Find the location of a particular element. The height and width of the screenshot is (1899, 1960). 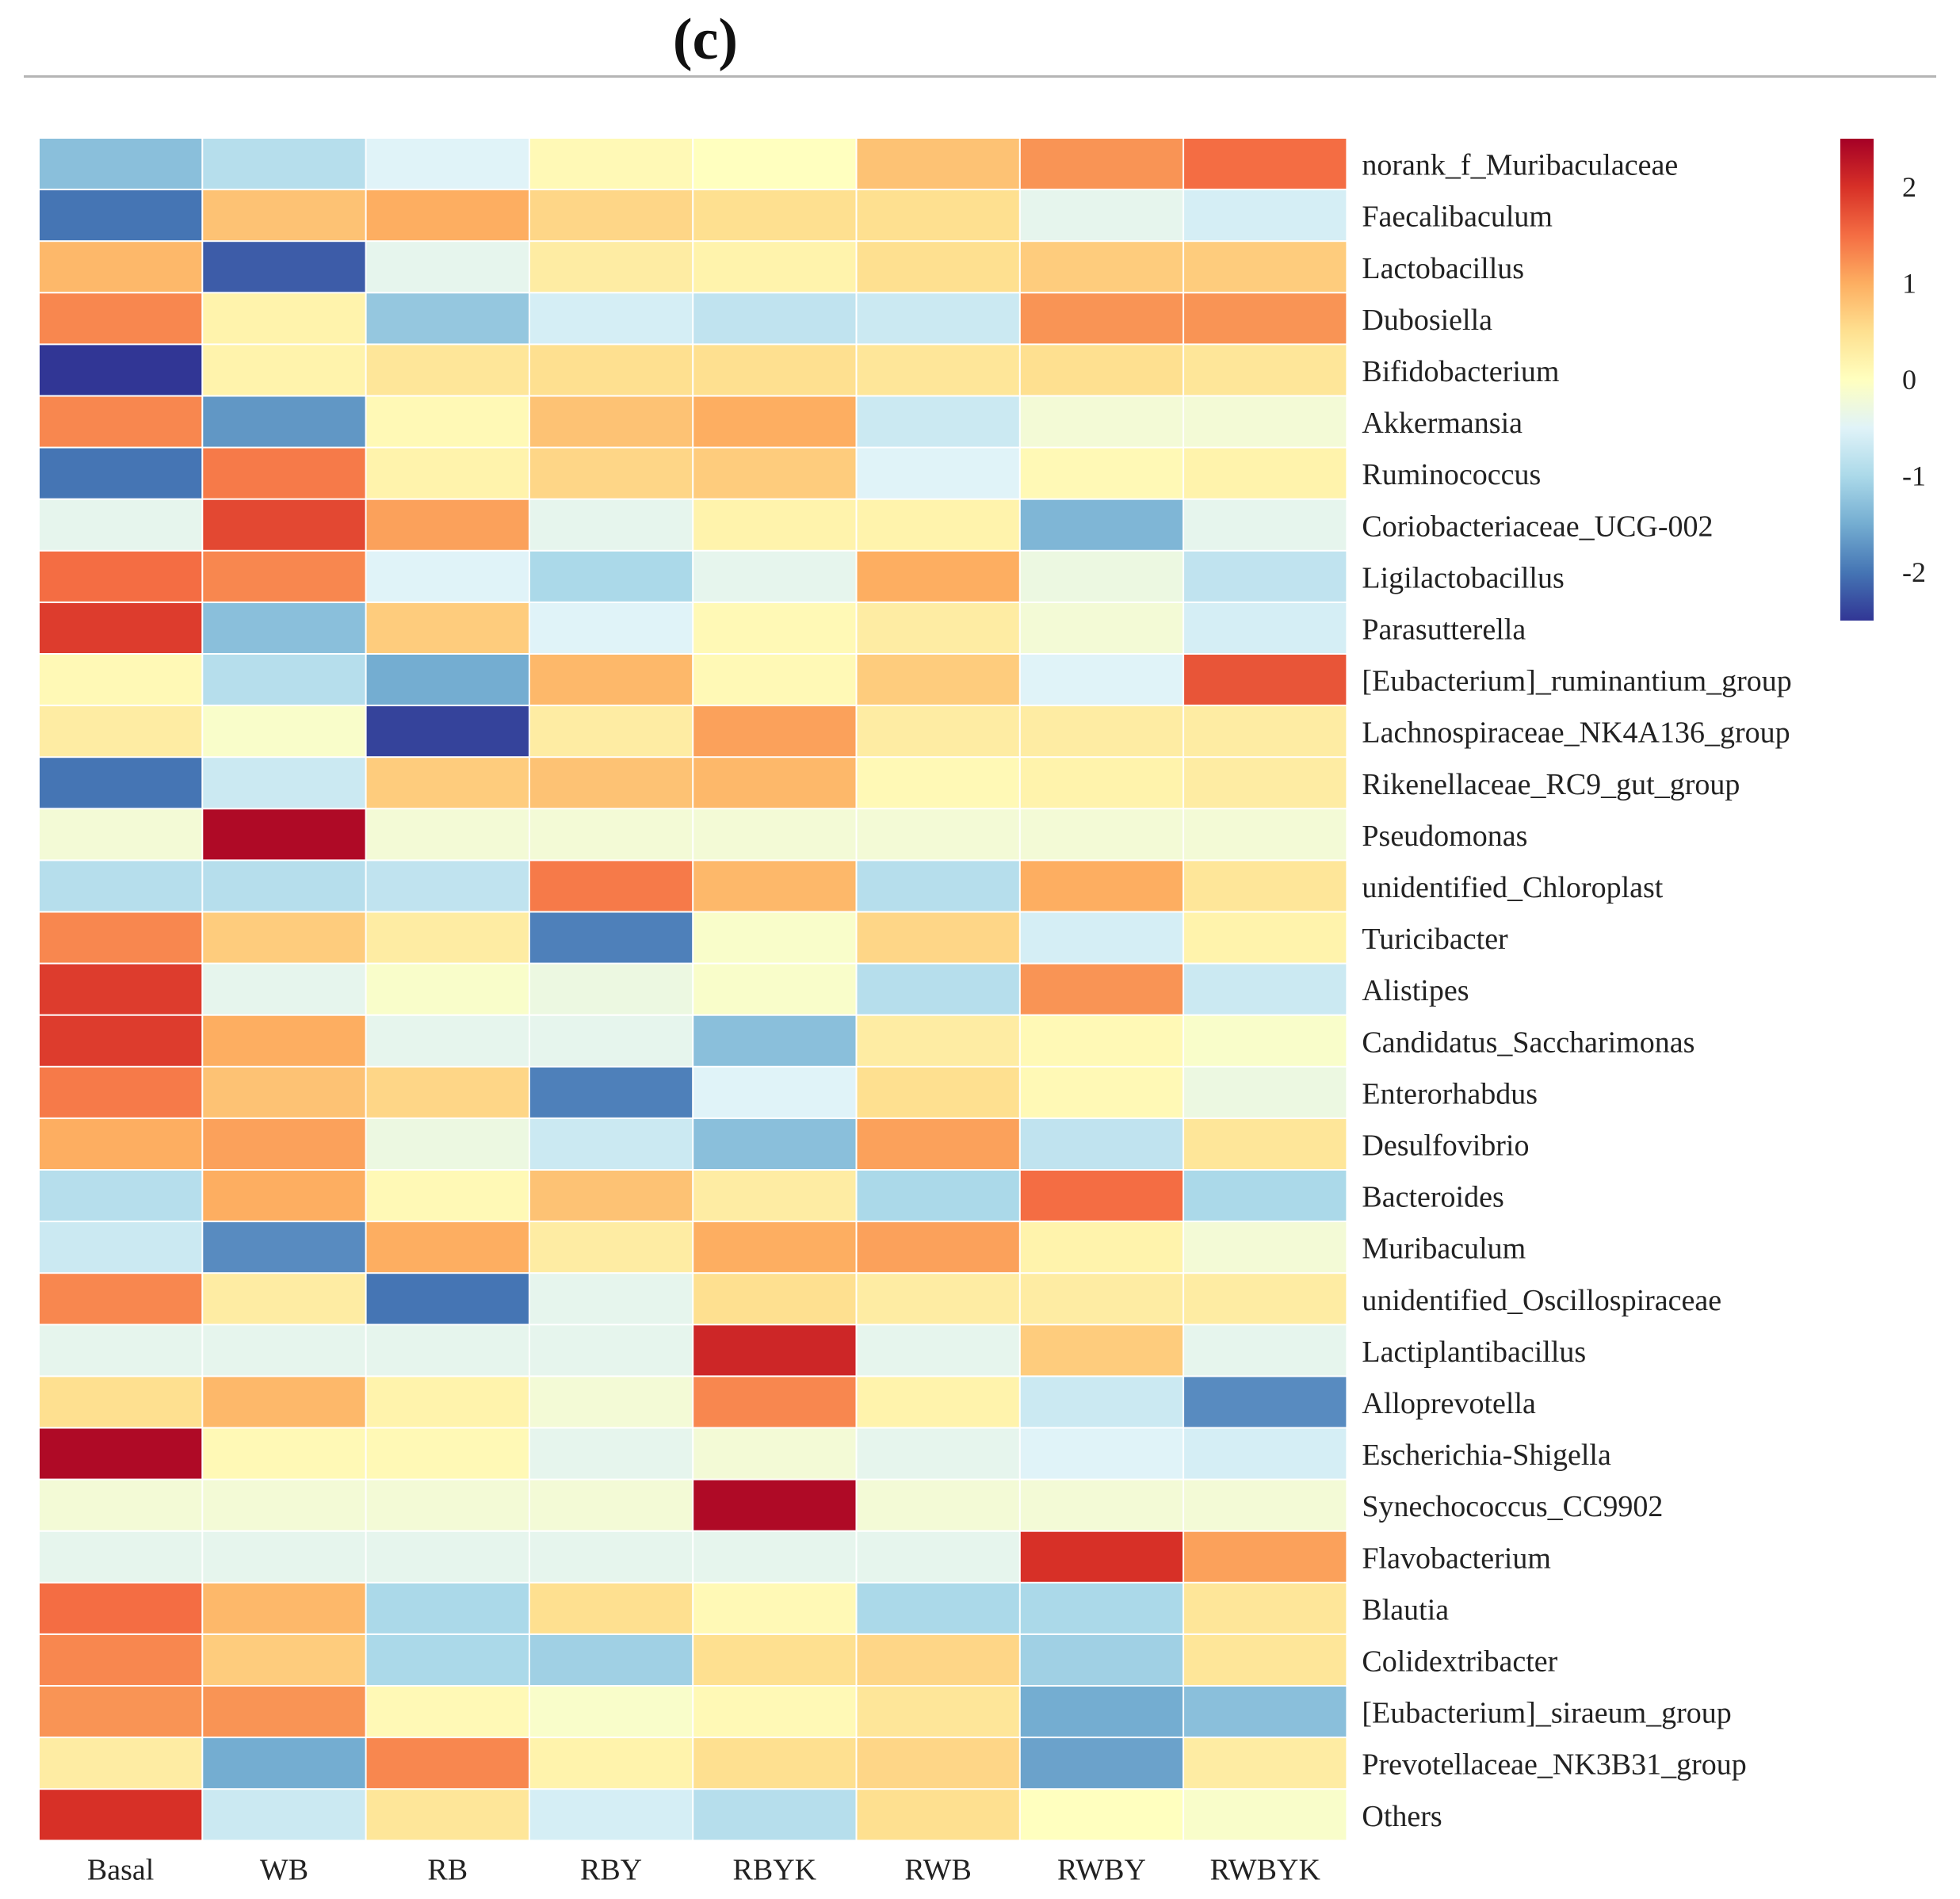

colorbar-legend: 2 1 0 -1 -2 is located at coordinates (1883, 380).